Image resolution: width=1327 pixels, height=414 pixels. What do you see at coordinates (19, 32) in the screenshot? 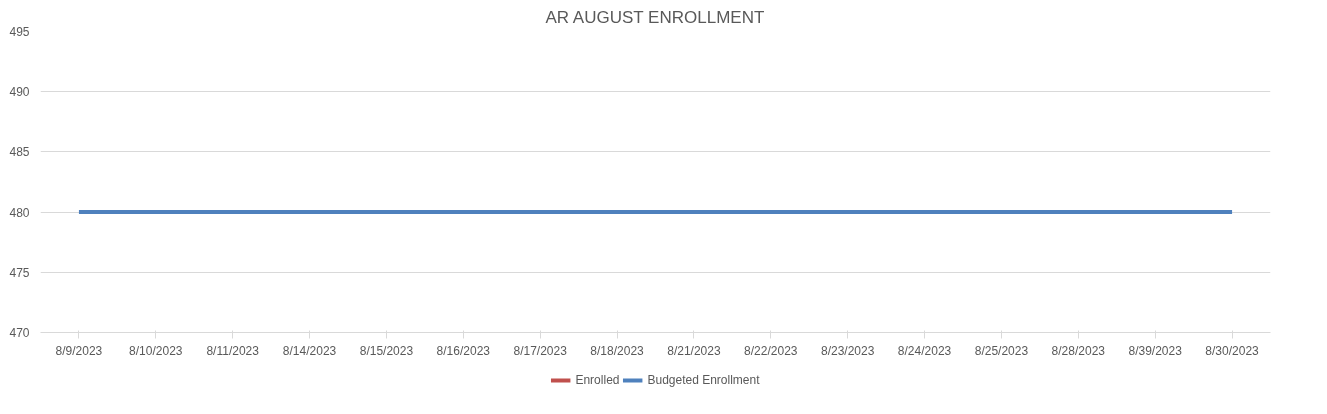
I see `y-tick-label: 495` at bounding box center [19, 32].